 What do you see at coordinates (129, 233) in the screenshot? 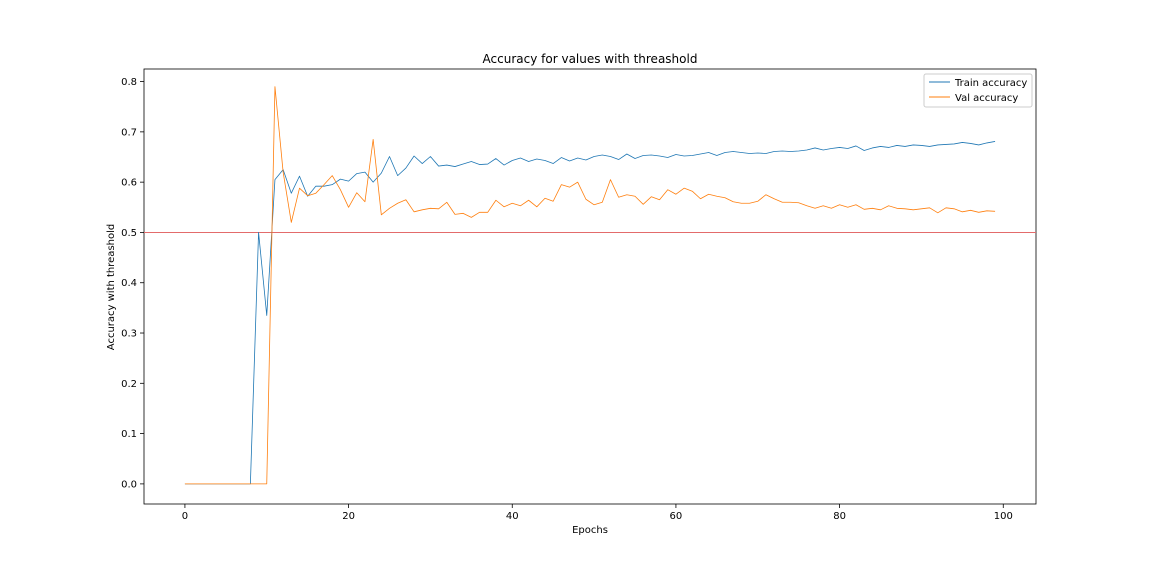
I see `y-tick-label: 0.5` at bounding box center [129, 233].